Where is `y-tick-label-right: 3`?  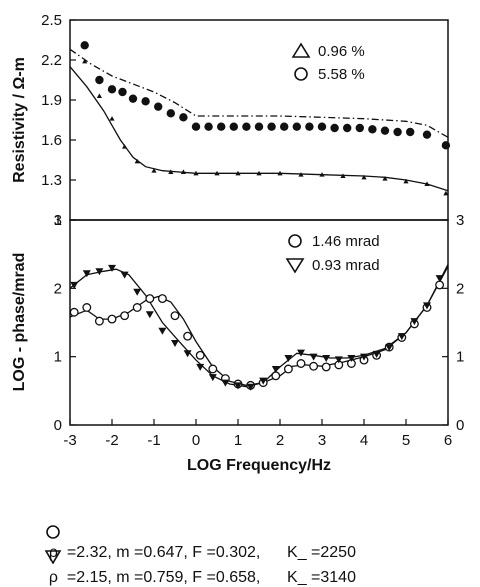 y-tick-label-right: 3 is located at coordinates (460, 220).